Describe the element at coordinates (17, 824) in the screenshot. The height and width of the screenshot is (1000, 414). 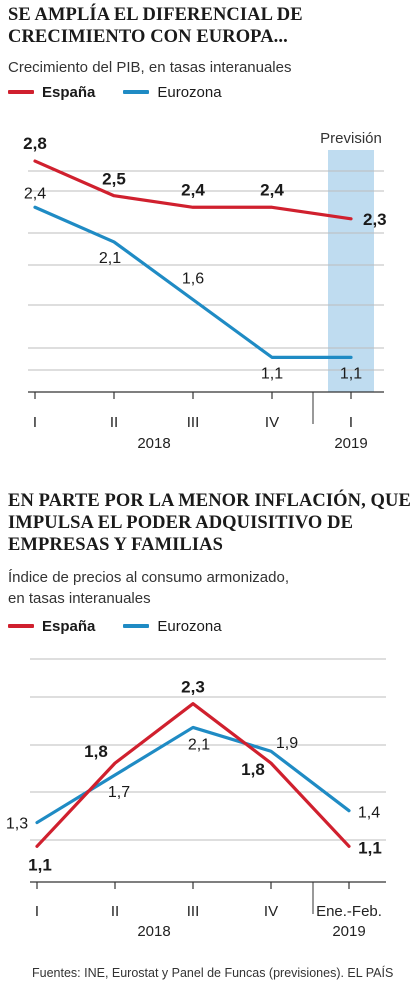
I see `eurozone-data-label: 1,3` at that location.